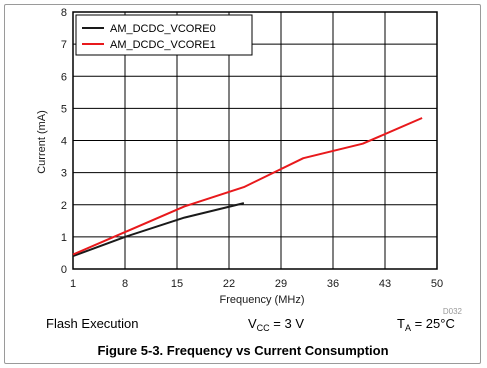 This screenshot has height=368, width=487. Describe the element at coordinates (287, 323) in the screenshot. I see `vcc-rest: = 3 V` at that location.